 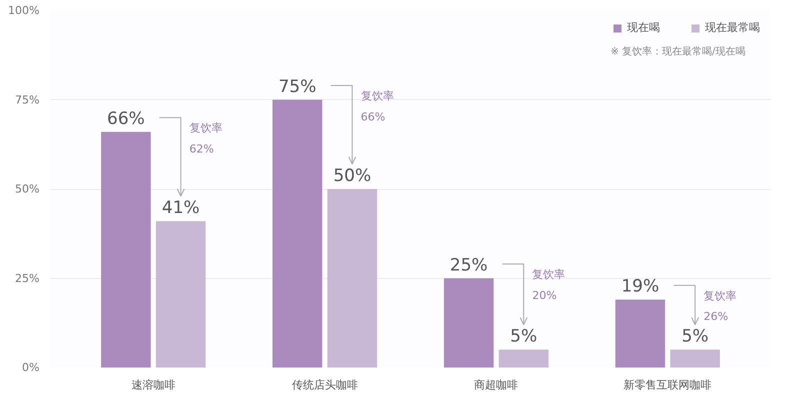 What do you see at coordinates (678, 52) in the screenshot?
I see `annotation: ※ 复饮率：现在最常喝/现在喝` at bounding box center [678, 52].